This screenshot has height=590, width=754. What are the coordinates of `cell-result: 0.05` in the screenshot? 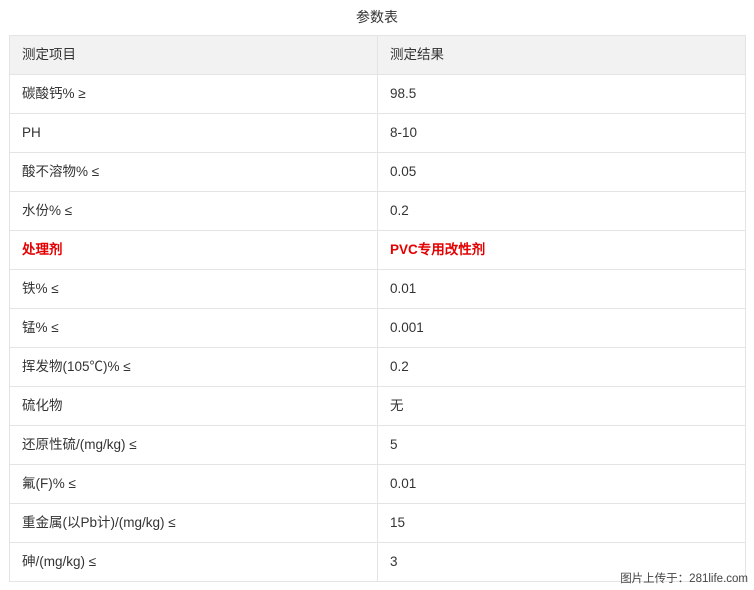 It's located at (561, 172).